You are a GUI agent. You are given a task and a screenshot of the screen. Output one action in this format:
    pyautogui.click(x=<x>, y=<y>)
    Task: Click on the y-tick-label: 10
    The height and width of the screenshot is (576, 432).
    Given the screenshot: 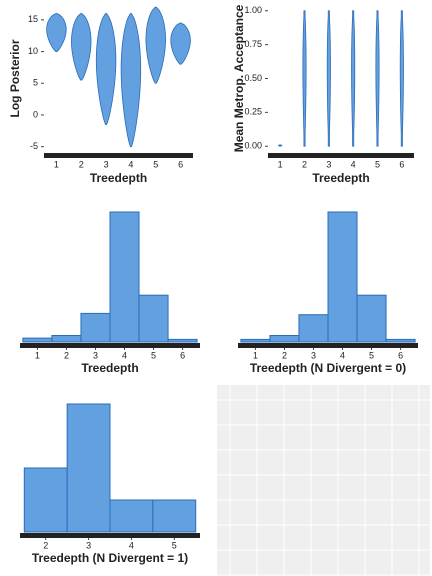 What is the action you would take?
    pyautogui.click(x=33, y=51)
    